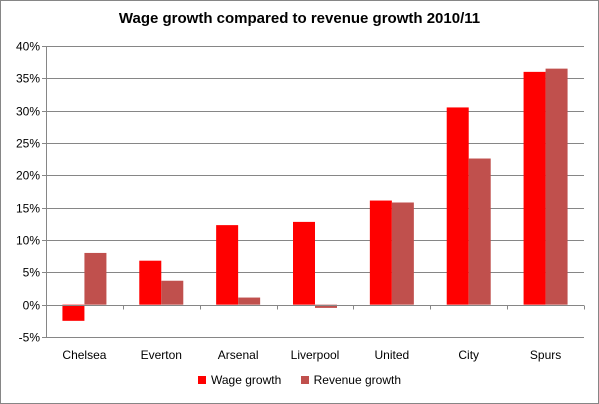 The width and height of the screenshot is (599, 404). What do you see at coordinates (30, 338) in the screenshot?
I see `y-tick-label: -5%` at bounding box center [30, 338].